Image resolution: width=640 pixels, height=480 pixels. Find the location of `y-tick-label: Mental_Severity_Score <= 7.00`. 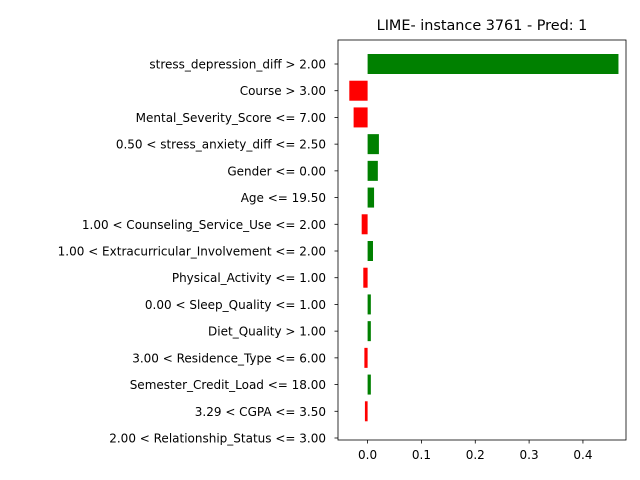

y-tick-label: Mental_Severity_Score <= 7.00 is located at coordinates (231, 118).